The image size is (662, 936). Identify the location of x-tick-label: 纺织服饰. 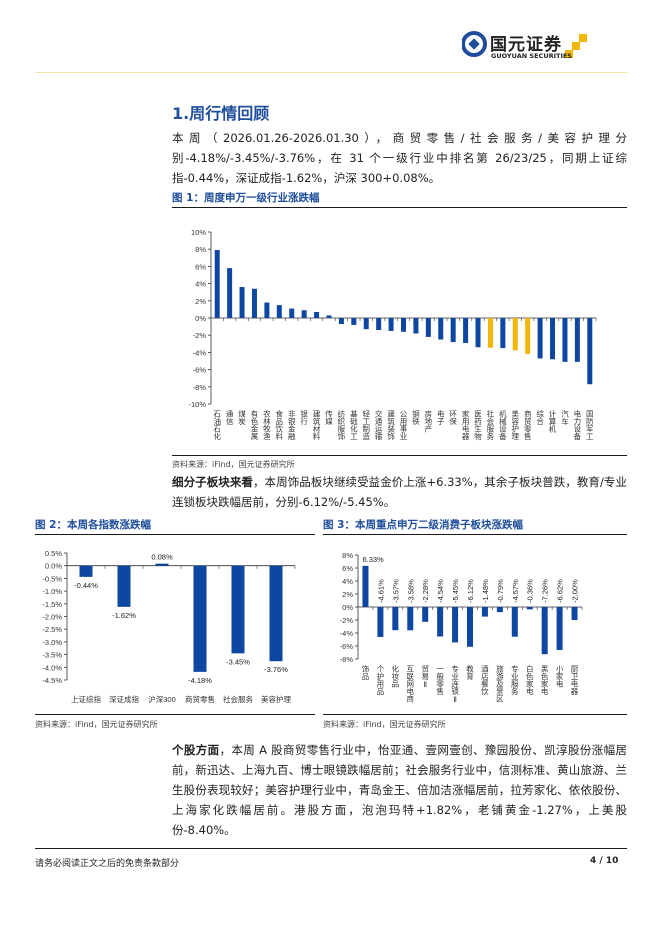
(341, 425).